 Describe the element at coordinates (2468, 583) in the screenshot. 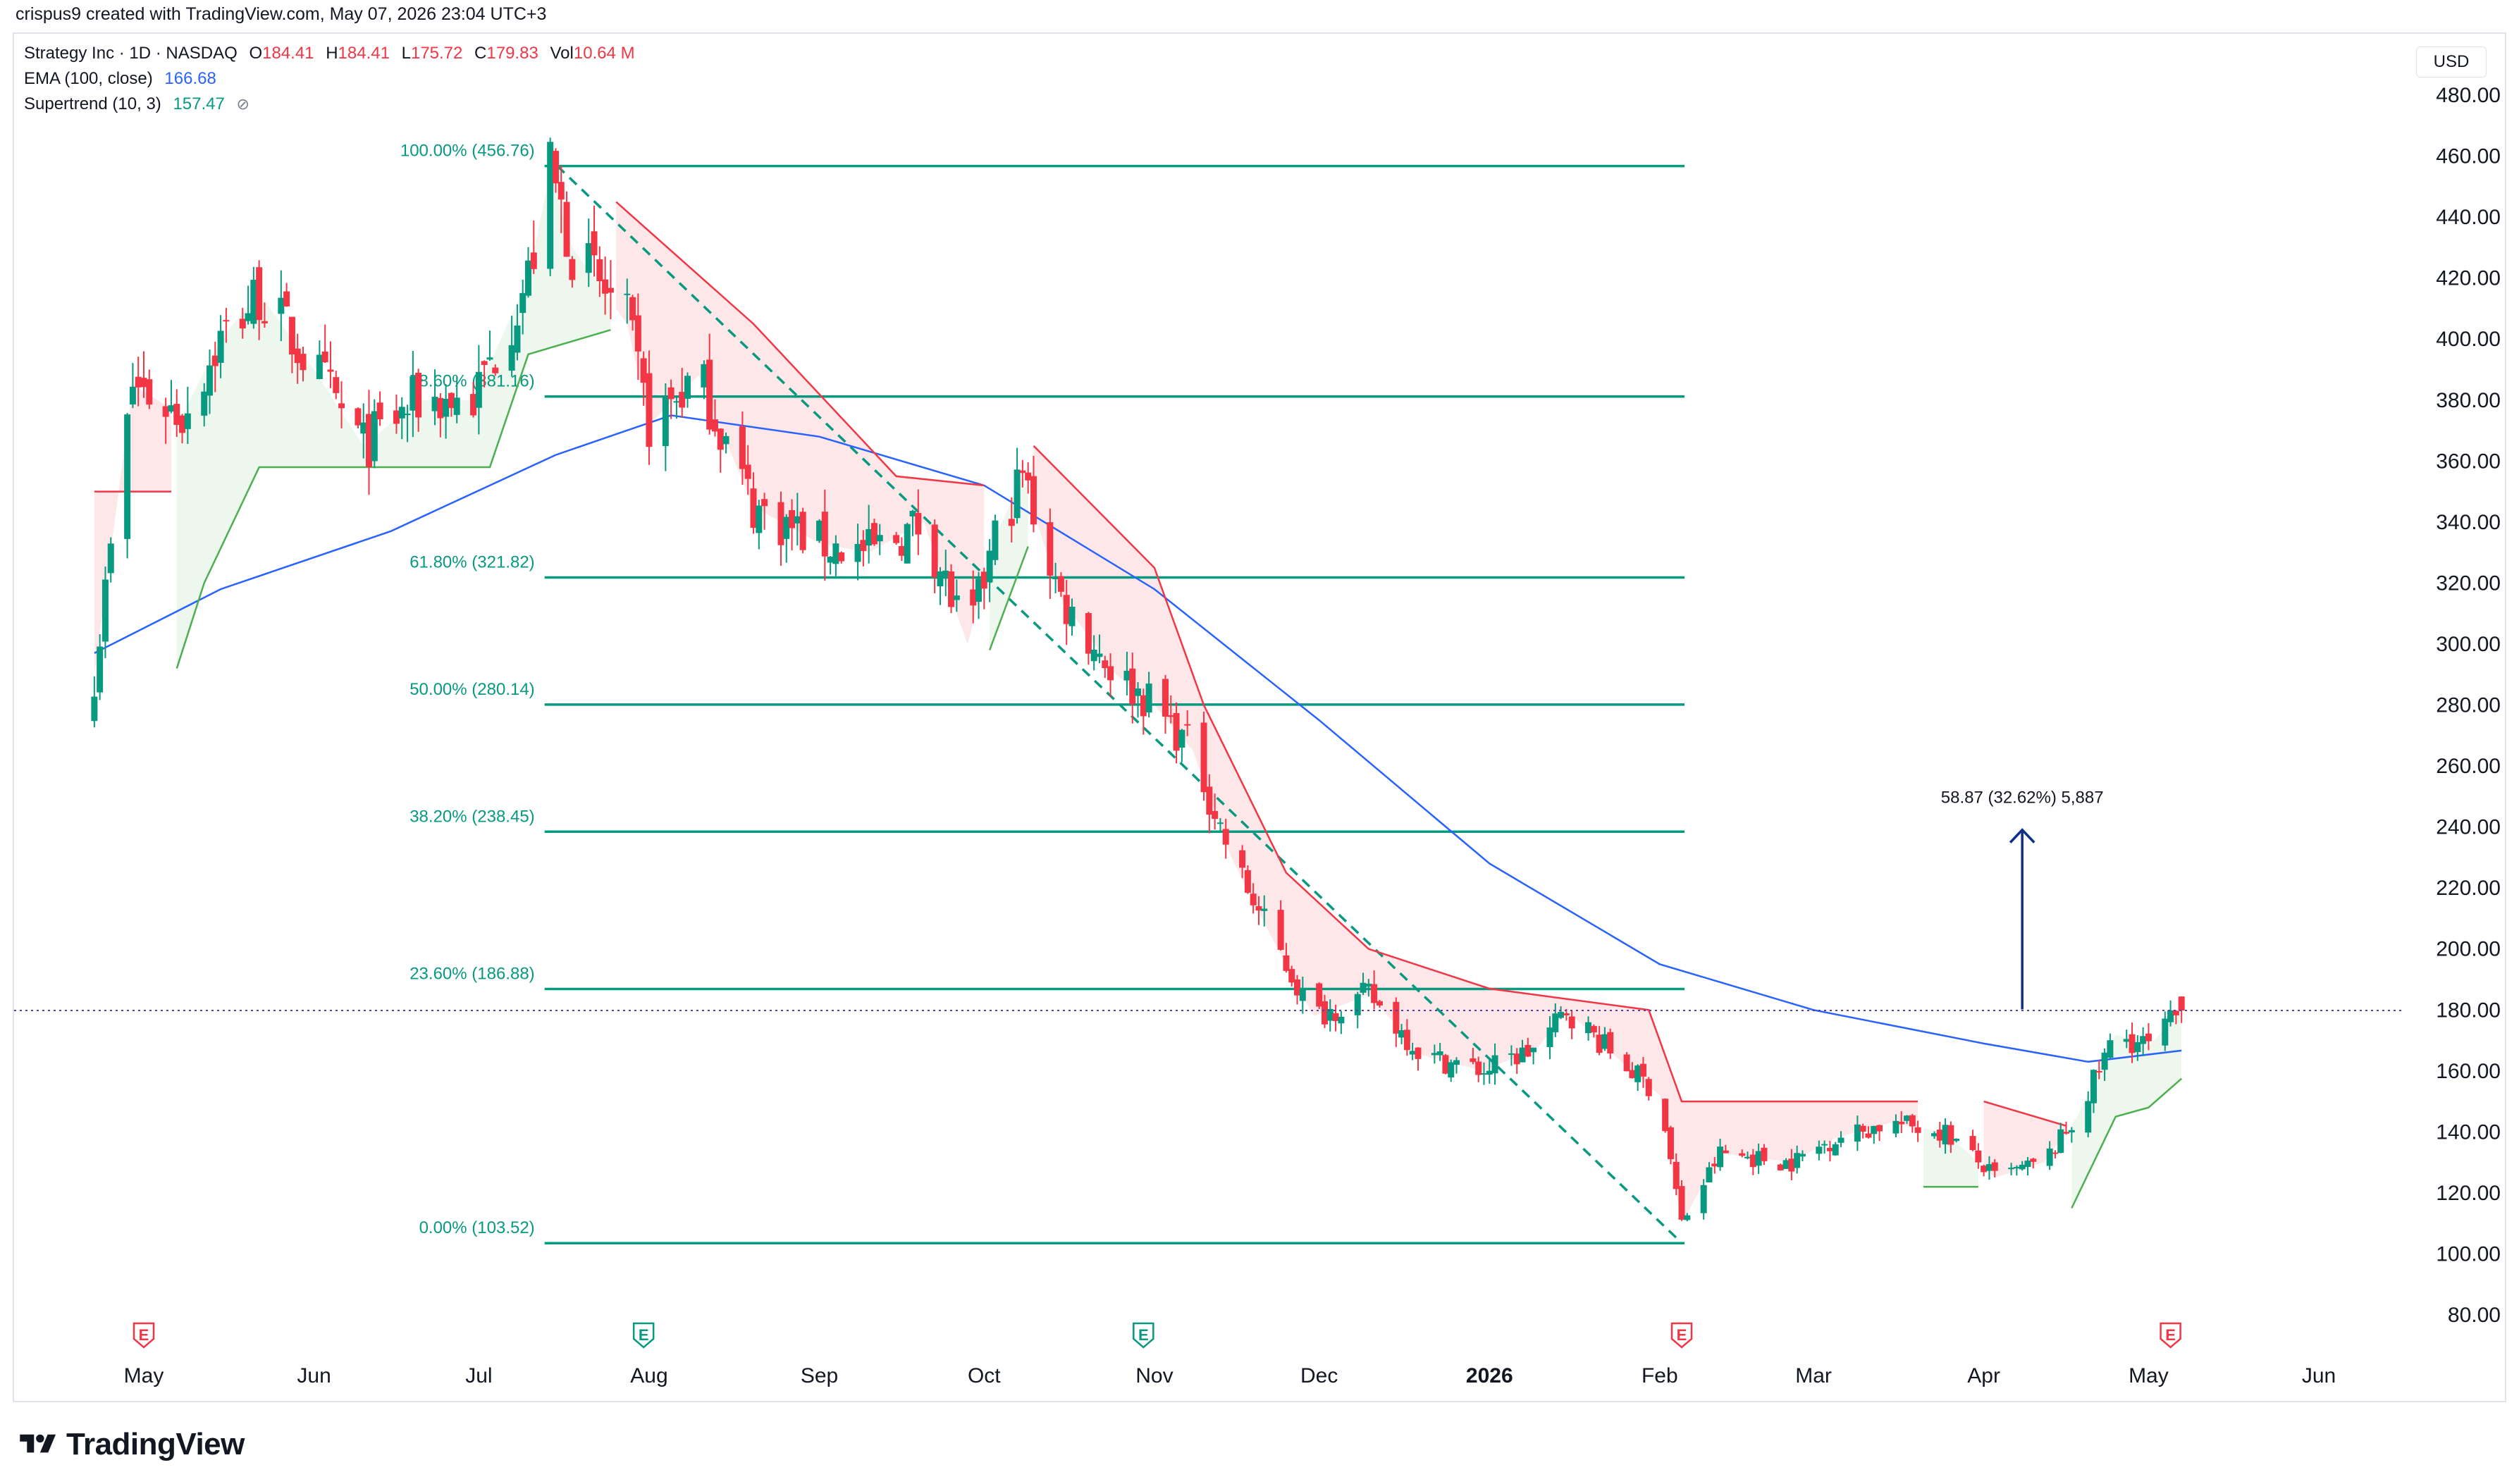

I see `price-tick-8: 320.00` at that location.